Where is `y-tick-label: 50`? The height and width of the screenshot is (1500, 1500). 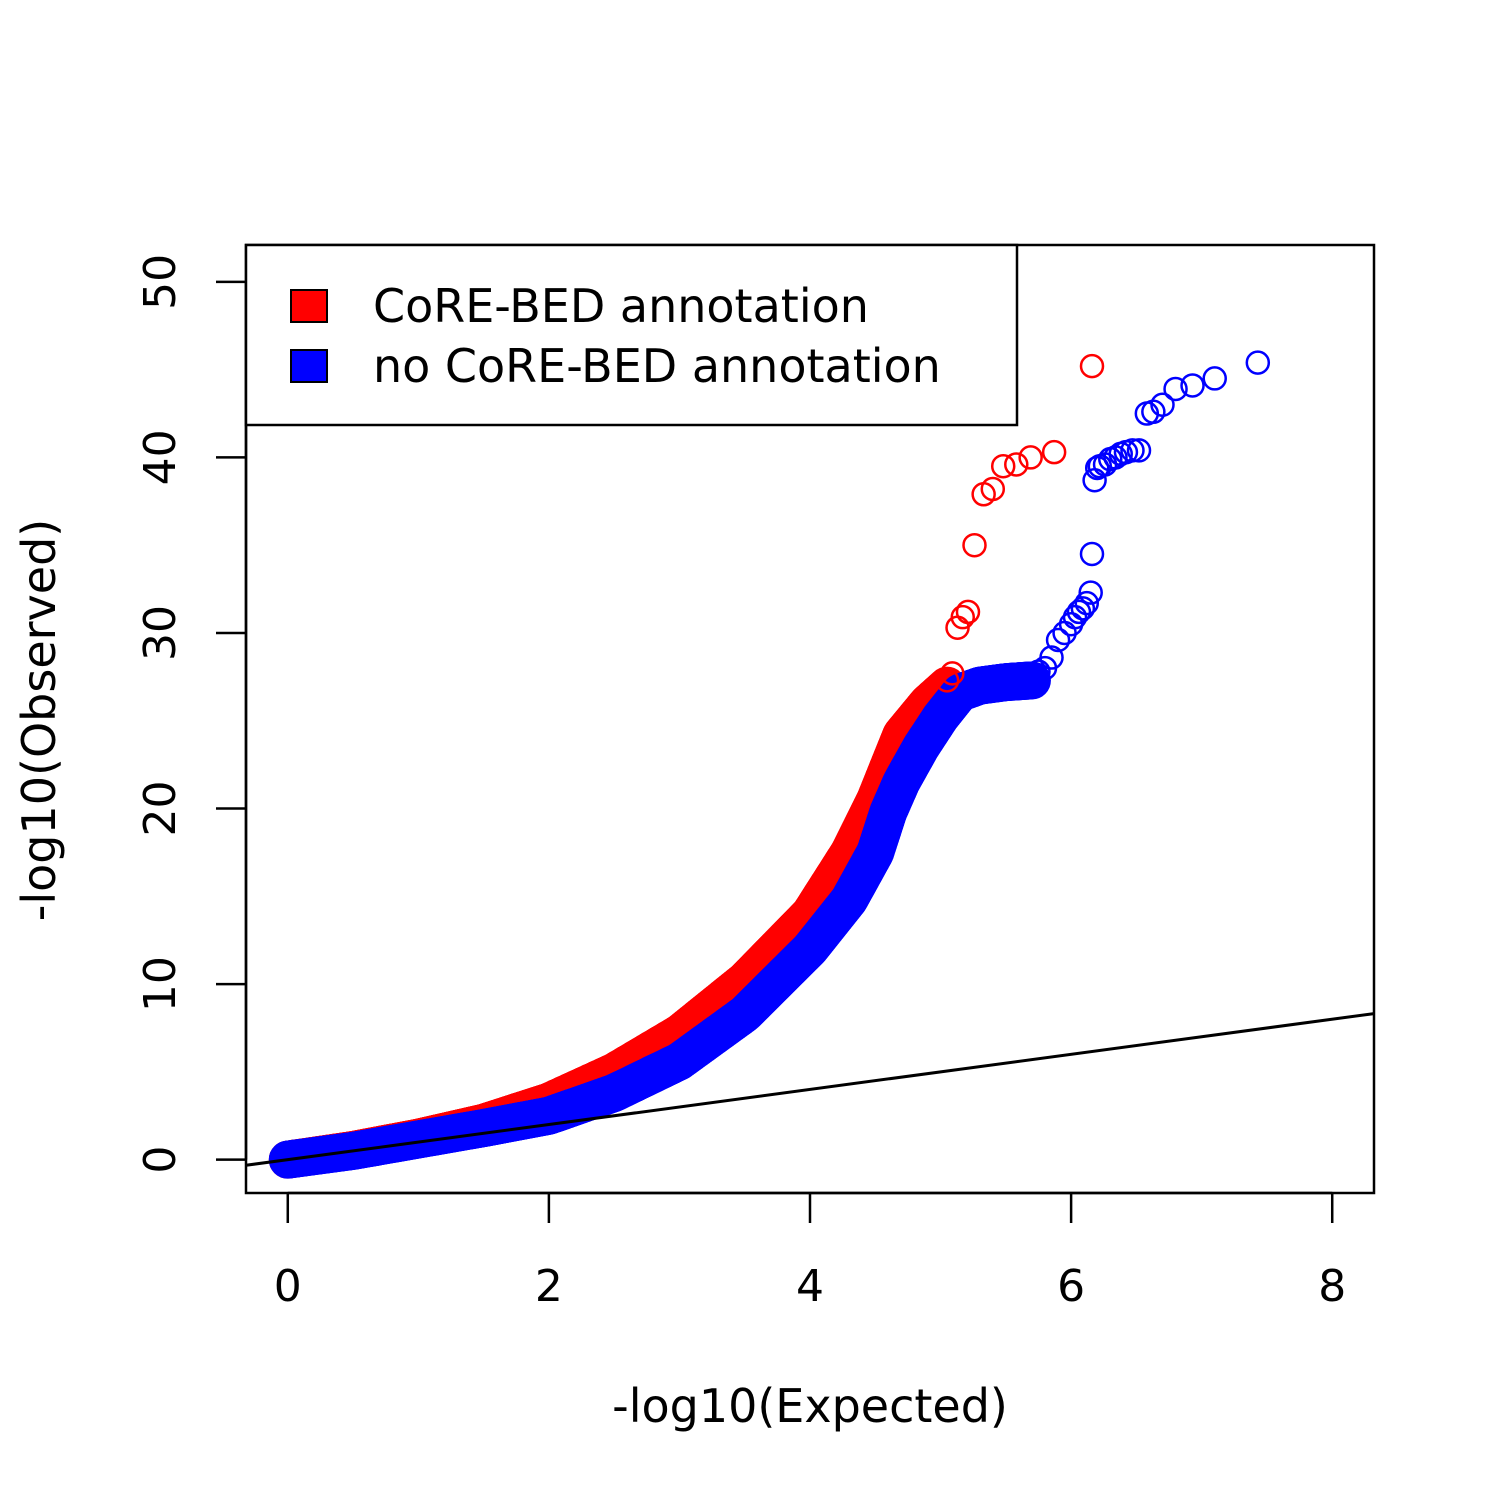
y-tick-label: 50 is located at coordinates (160, 282).